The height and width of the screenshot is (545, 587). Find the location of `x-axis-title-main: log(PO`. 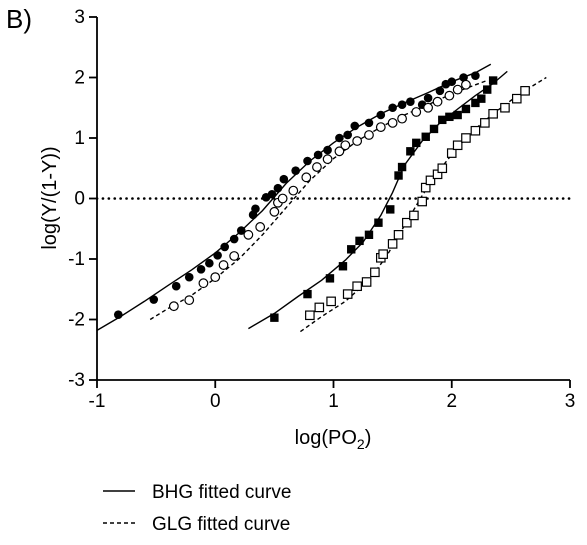

x-axis-title-main: log(PO is located at coordinates (326, 438).